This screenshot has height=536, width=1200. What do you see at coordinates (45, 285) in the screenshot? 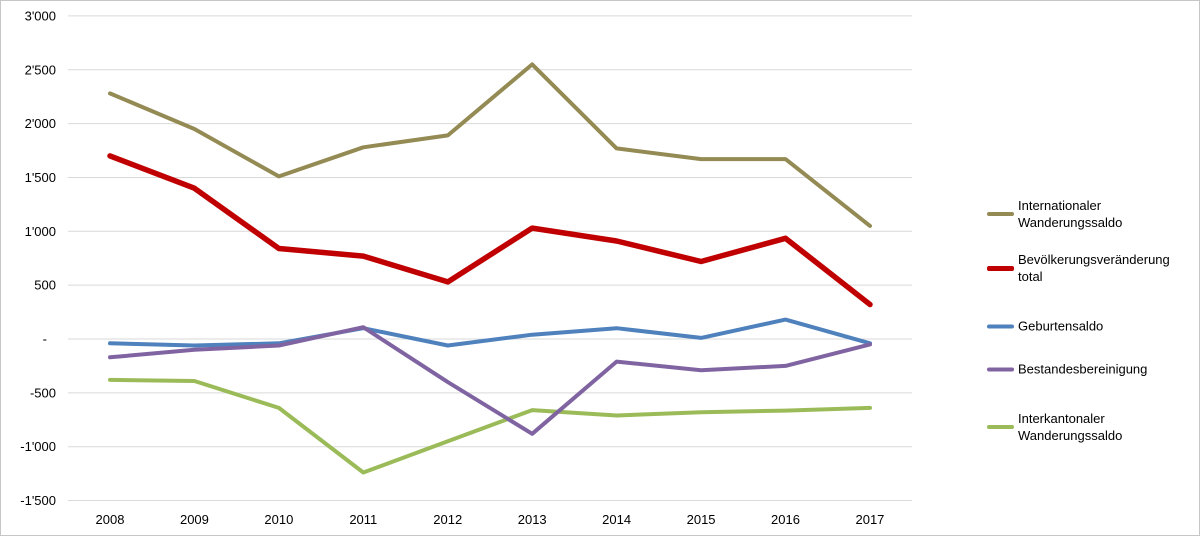
I see `y-tick-label: 500` at bounding box center [45, 285].